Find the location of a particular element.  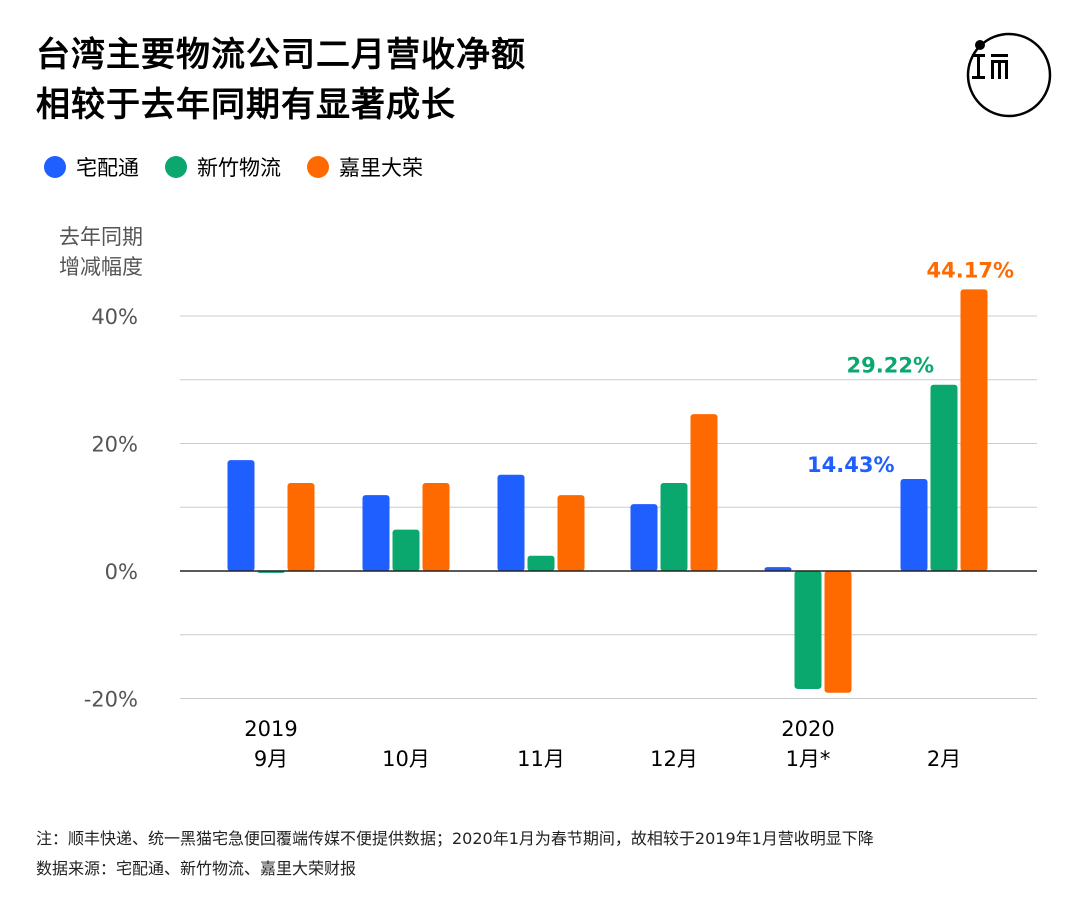

legend-item-1: 新竹物流 is located at coordinates (223, 167).